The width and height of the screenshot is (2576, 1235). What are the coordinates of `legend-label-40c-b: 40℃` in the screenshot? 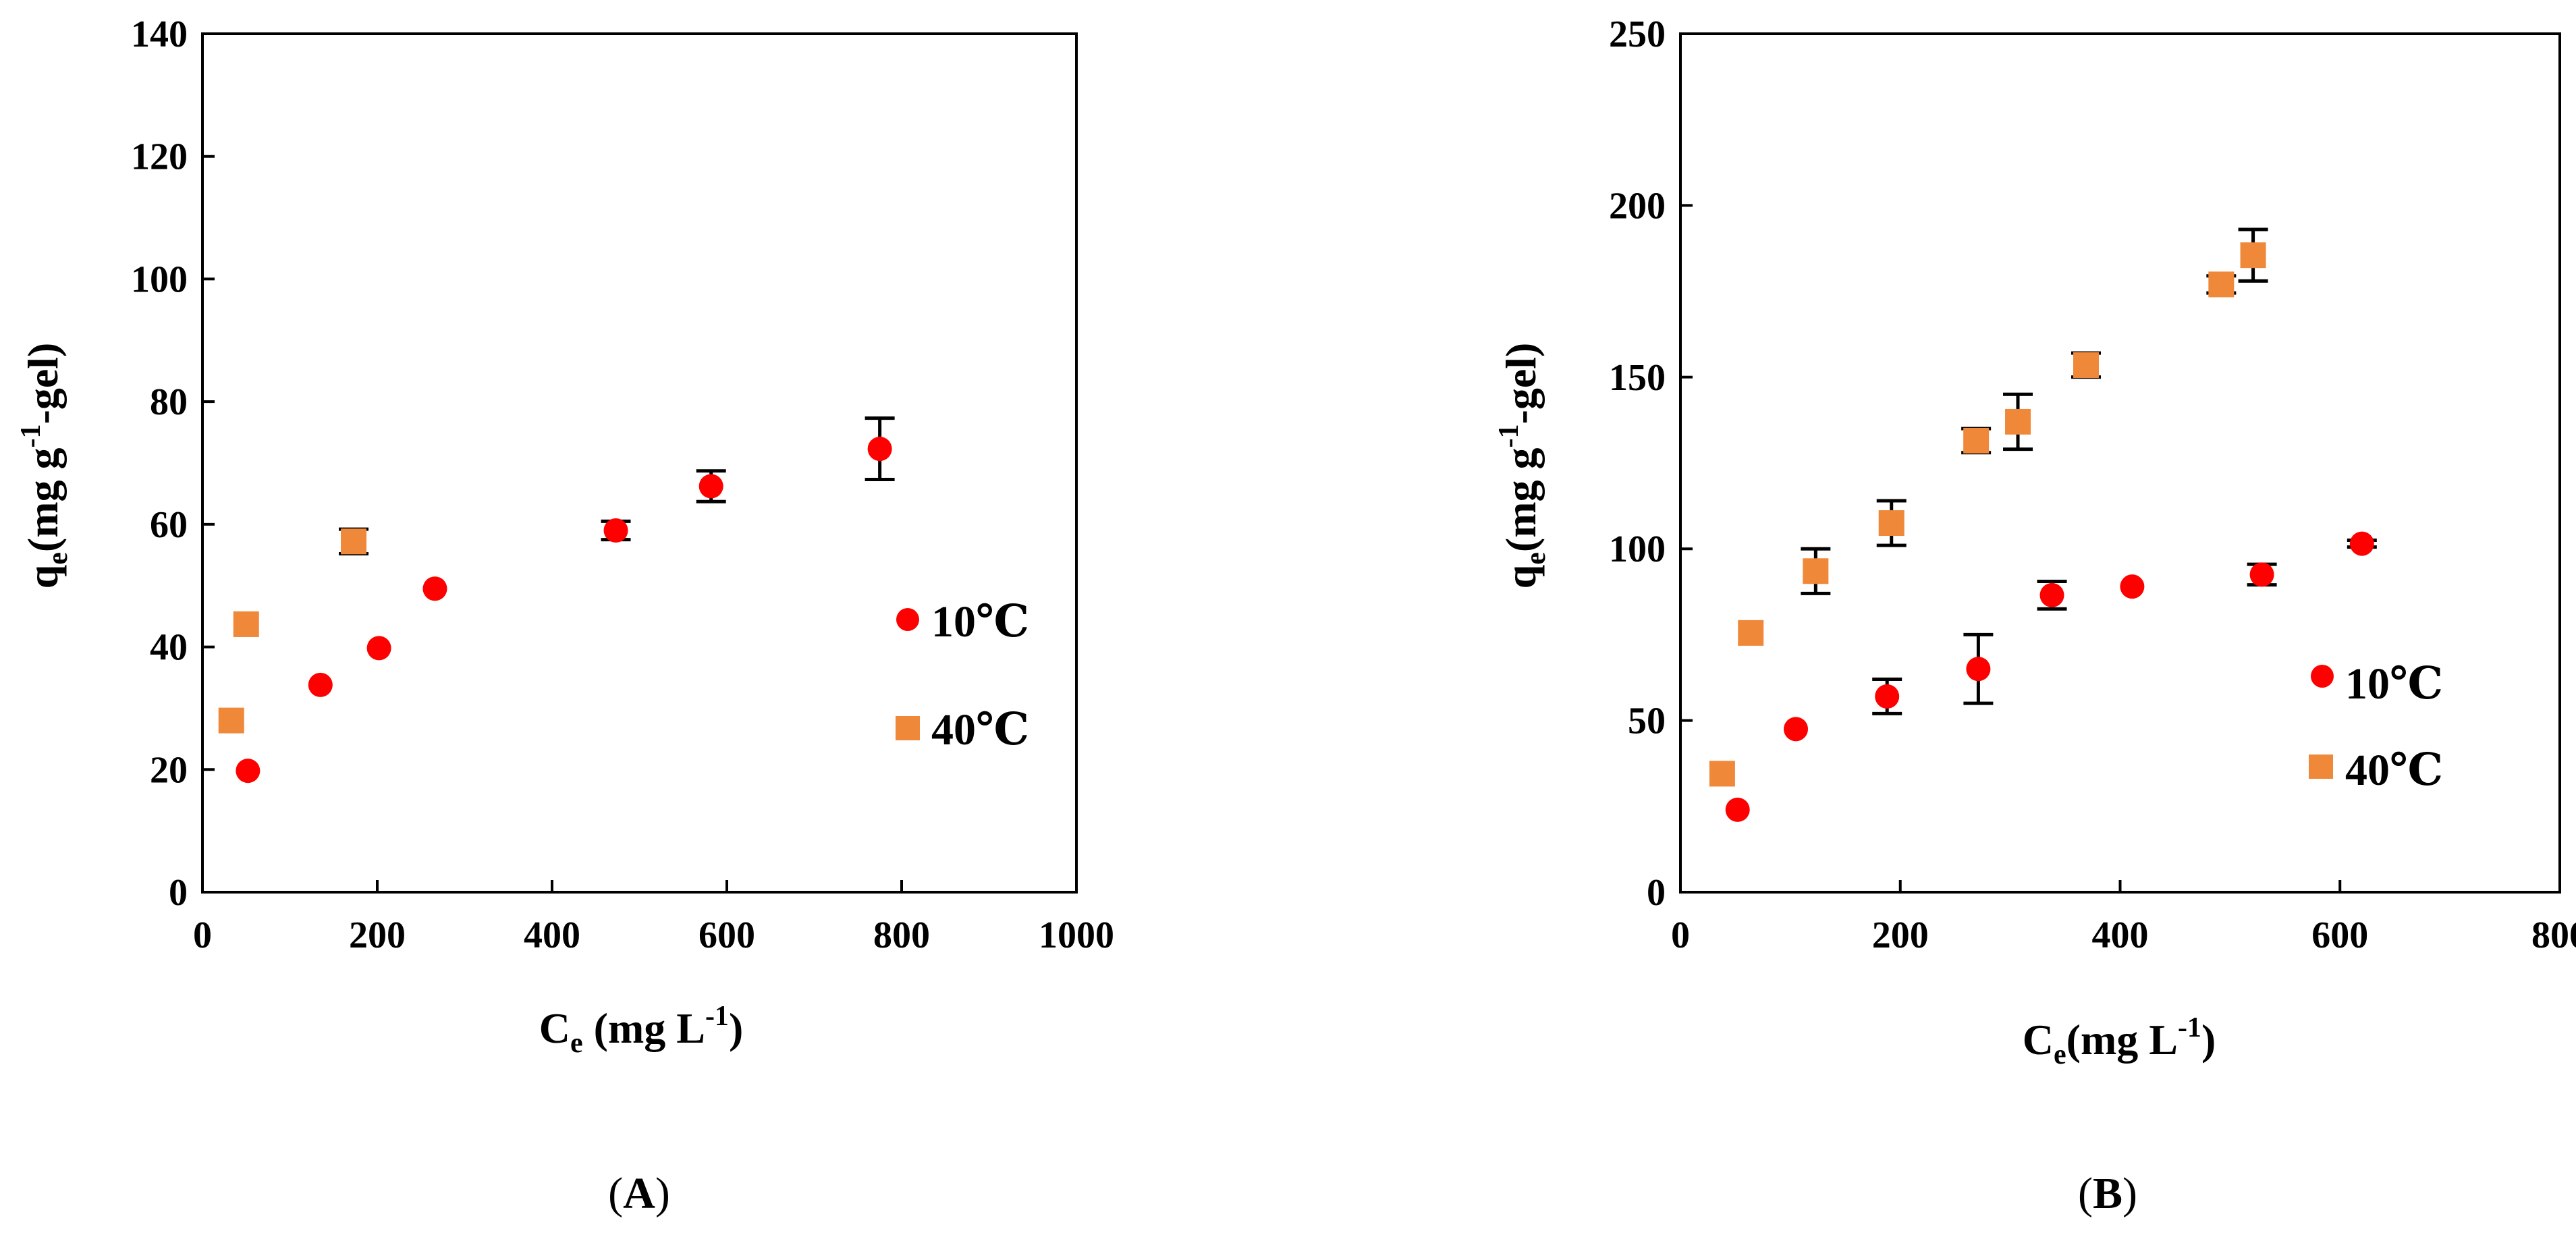 It's located at (2394, 770).